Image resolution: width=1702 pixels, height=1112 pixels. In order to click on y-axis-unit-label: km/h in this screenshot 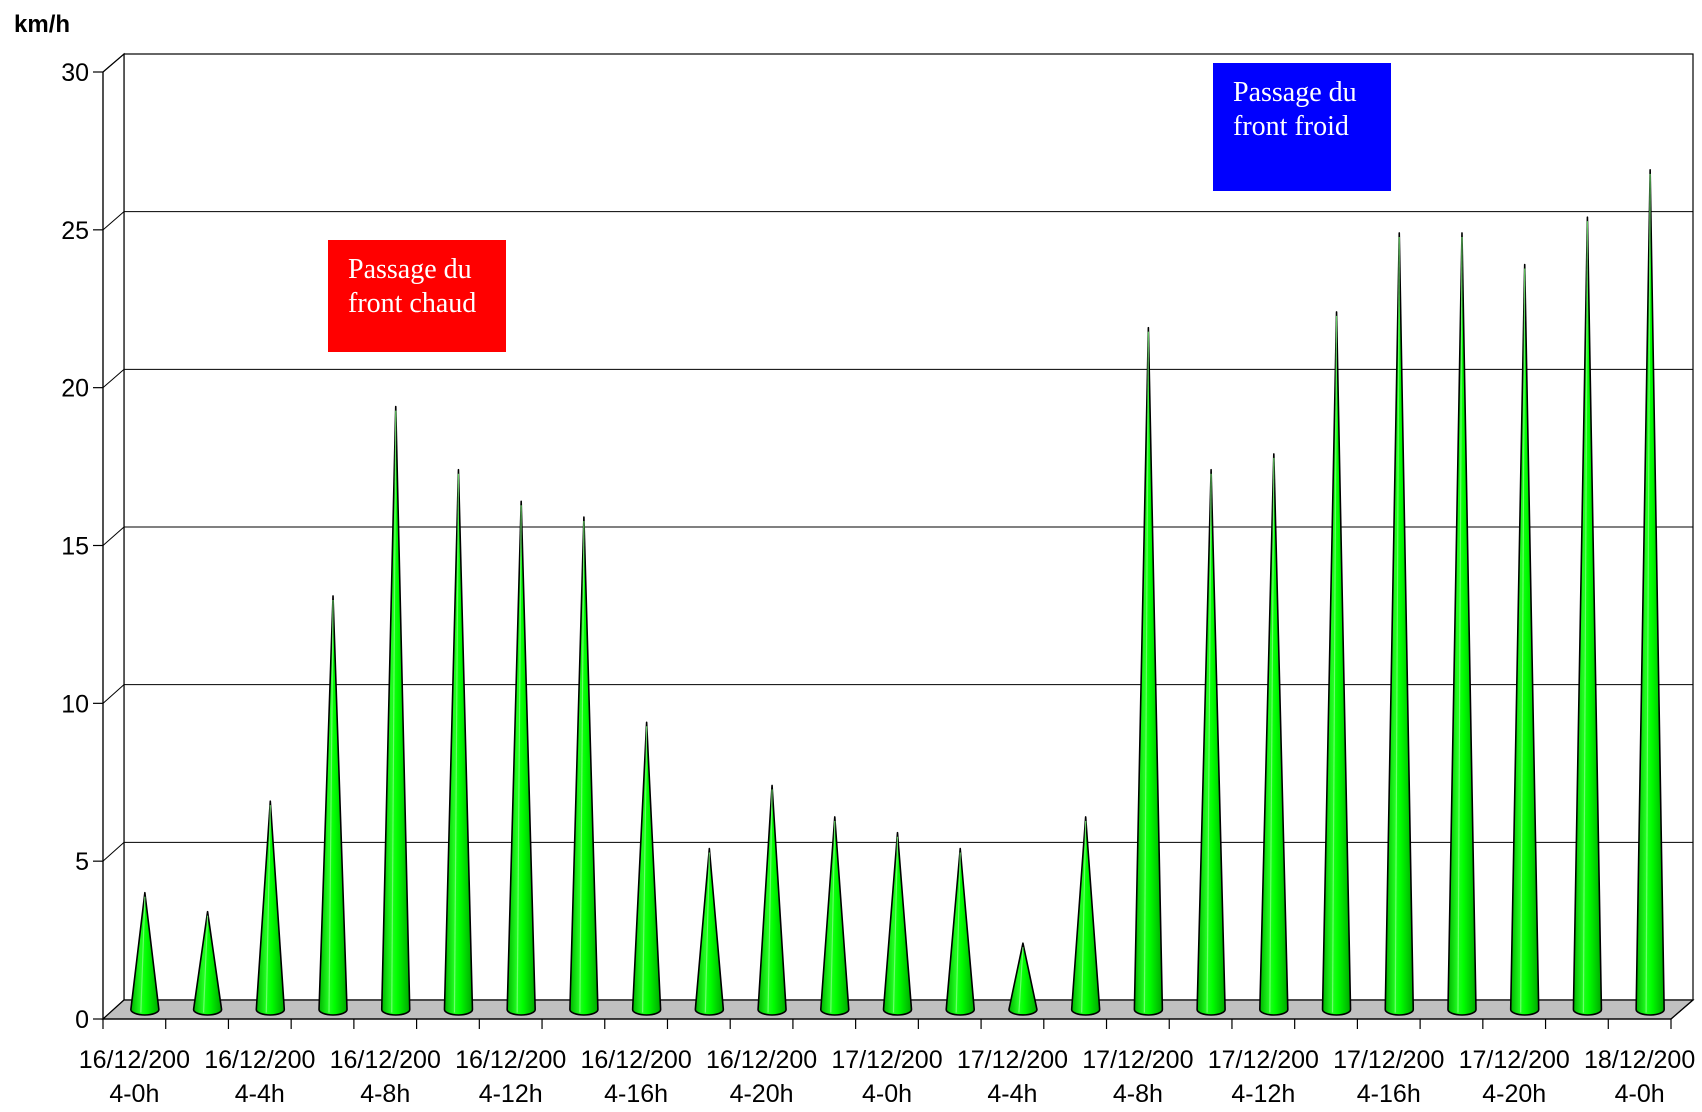, I will do `click(42, 24)`.